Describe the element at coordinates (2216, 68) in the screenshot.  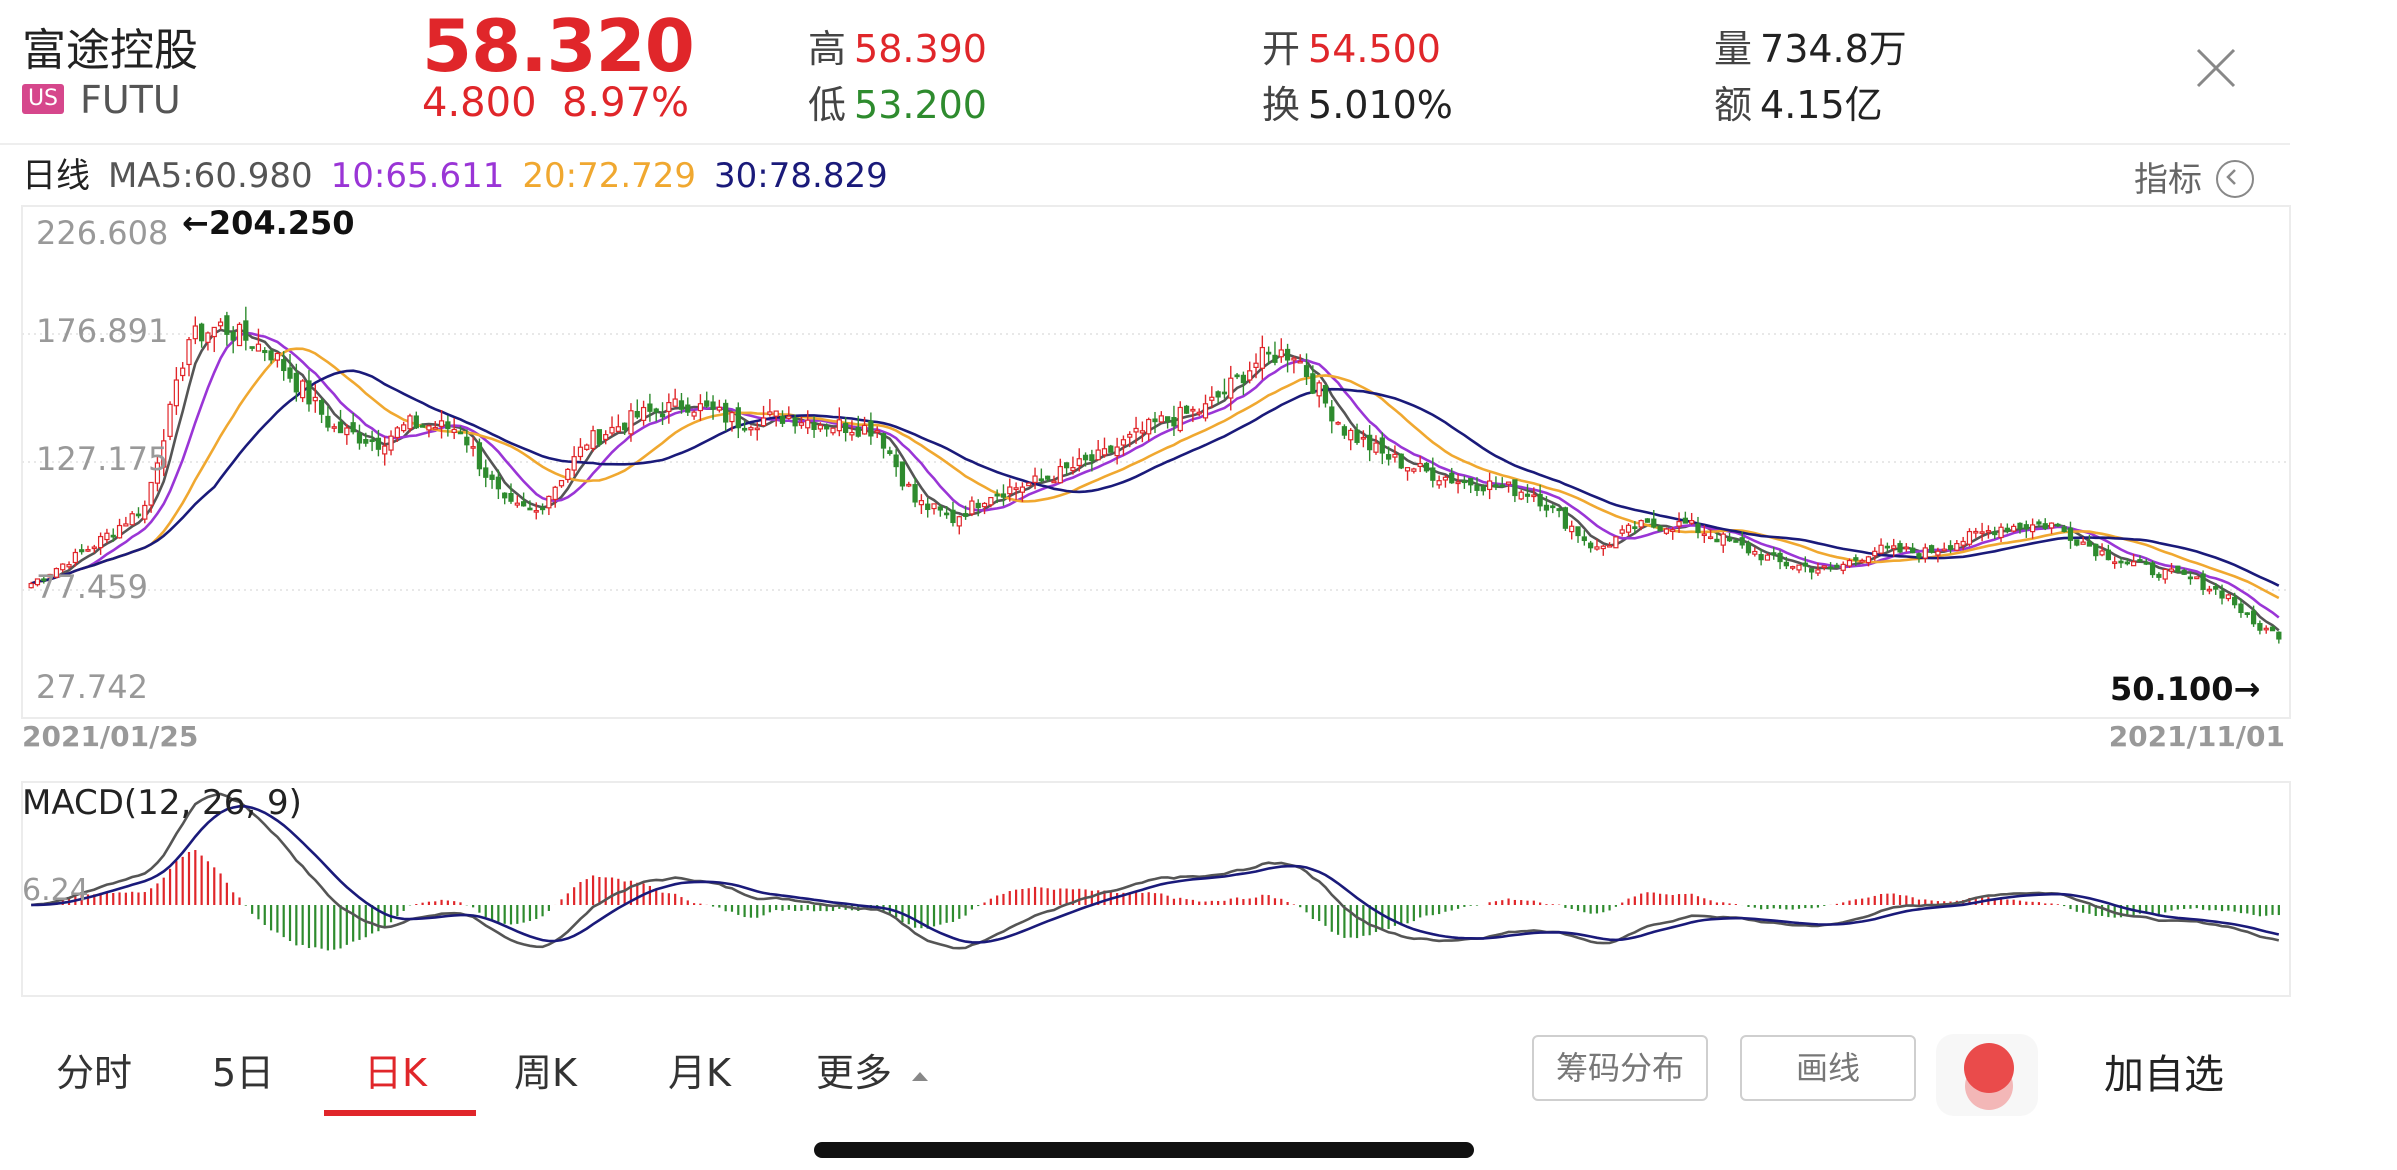
I see `close-button` at that location.